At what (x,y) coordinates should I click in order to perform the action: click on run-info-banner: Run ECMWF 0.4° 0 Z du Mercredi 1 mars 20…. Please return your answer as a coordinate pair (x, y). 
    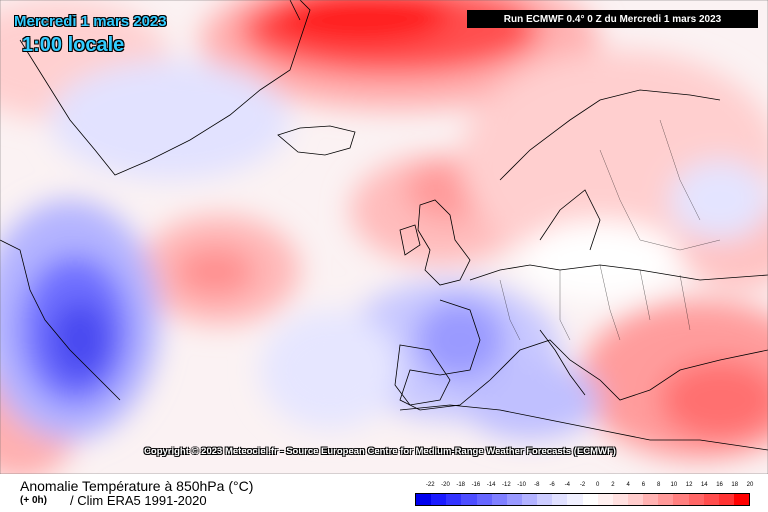
    Looking at the image, I should click on (612, 19).